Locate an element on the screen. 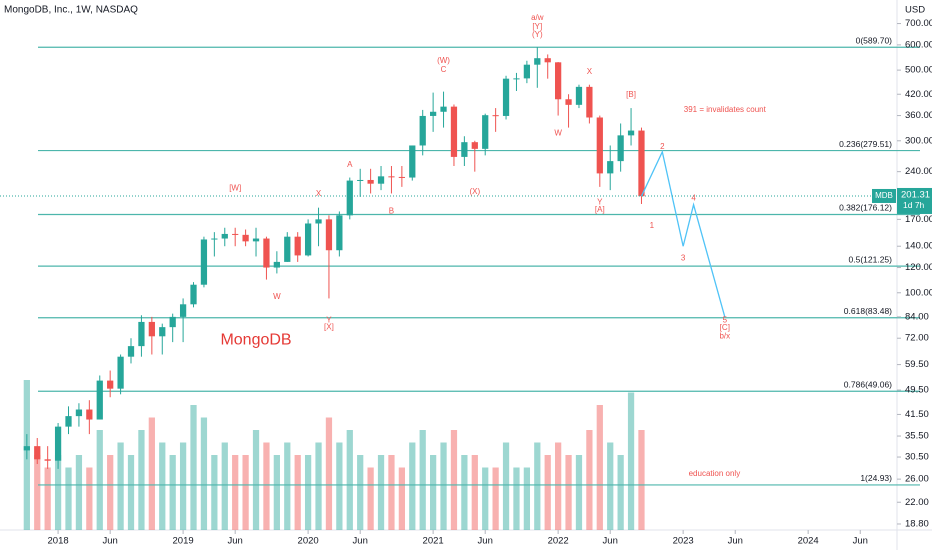 Image resolution: width=932 pixels, height=550 pixels. price-badge-bg is located at coordinates (914, 200).